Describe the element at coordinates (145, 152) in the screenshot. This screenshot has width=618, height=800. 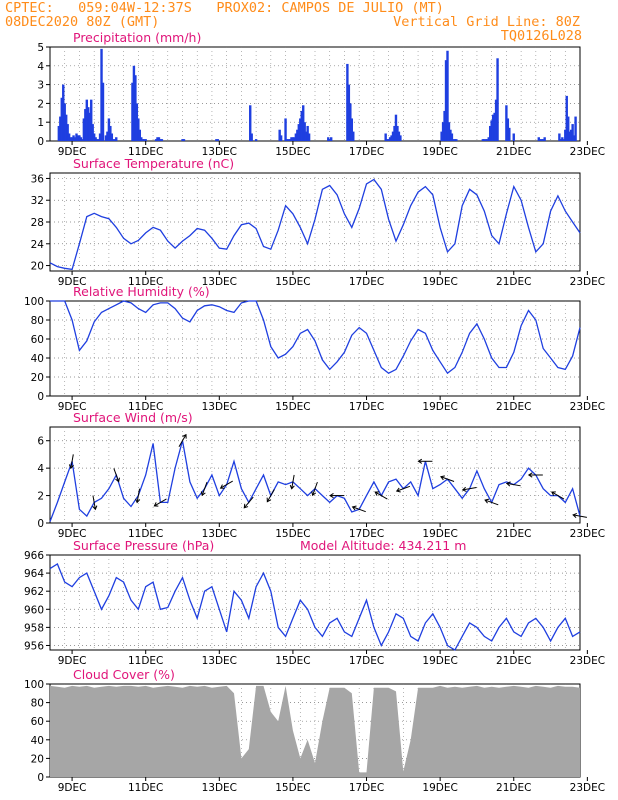
I see `precipitation-xtick-label: 11DEC` at that location.